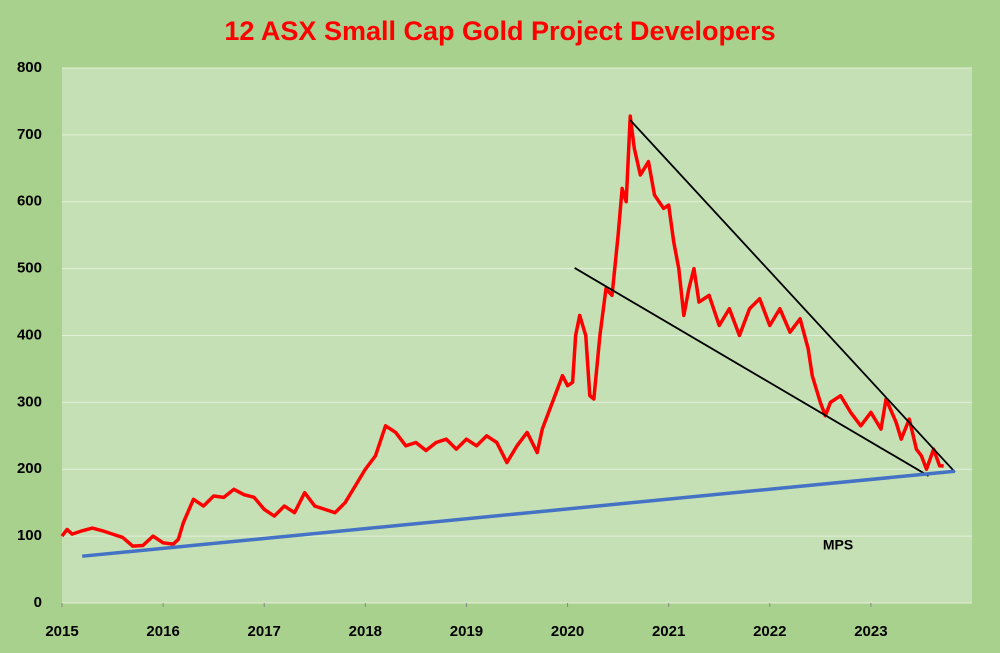 This screenshot has width=1000, height=653. What do you see at coordinates (838, 545) in the screenshot?
I see `annotation: MPS` at bounding box center [838, 545].